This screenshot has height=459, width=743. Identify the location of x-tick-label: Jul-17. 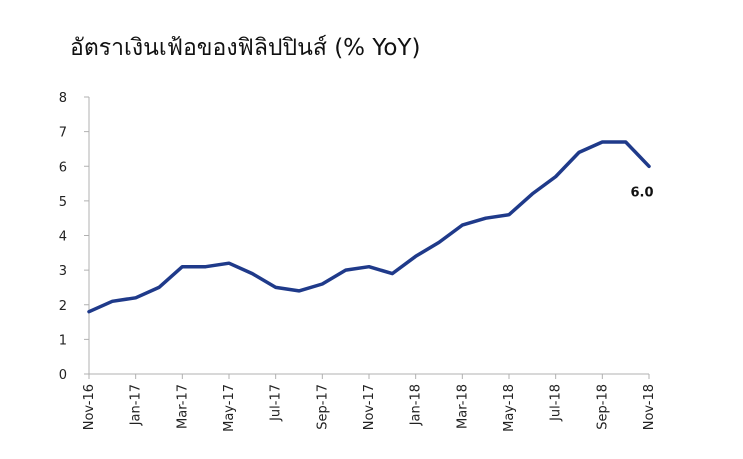
(276, 403).